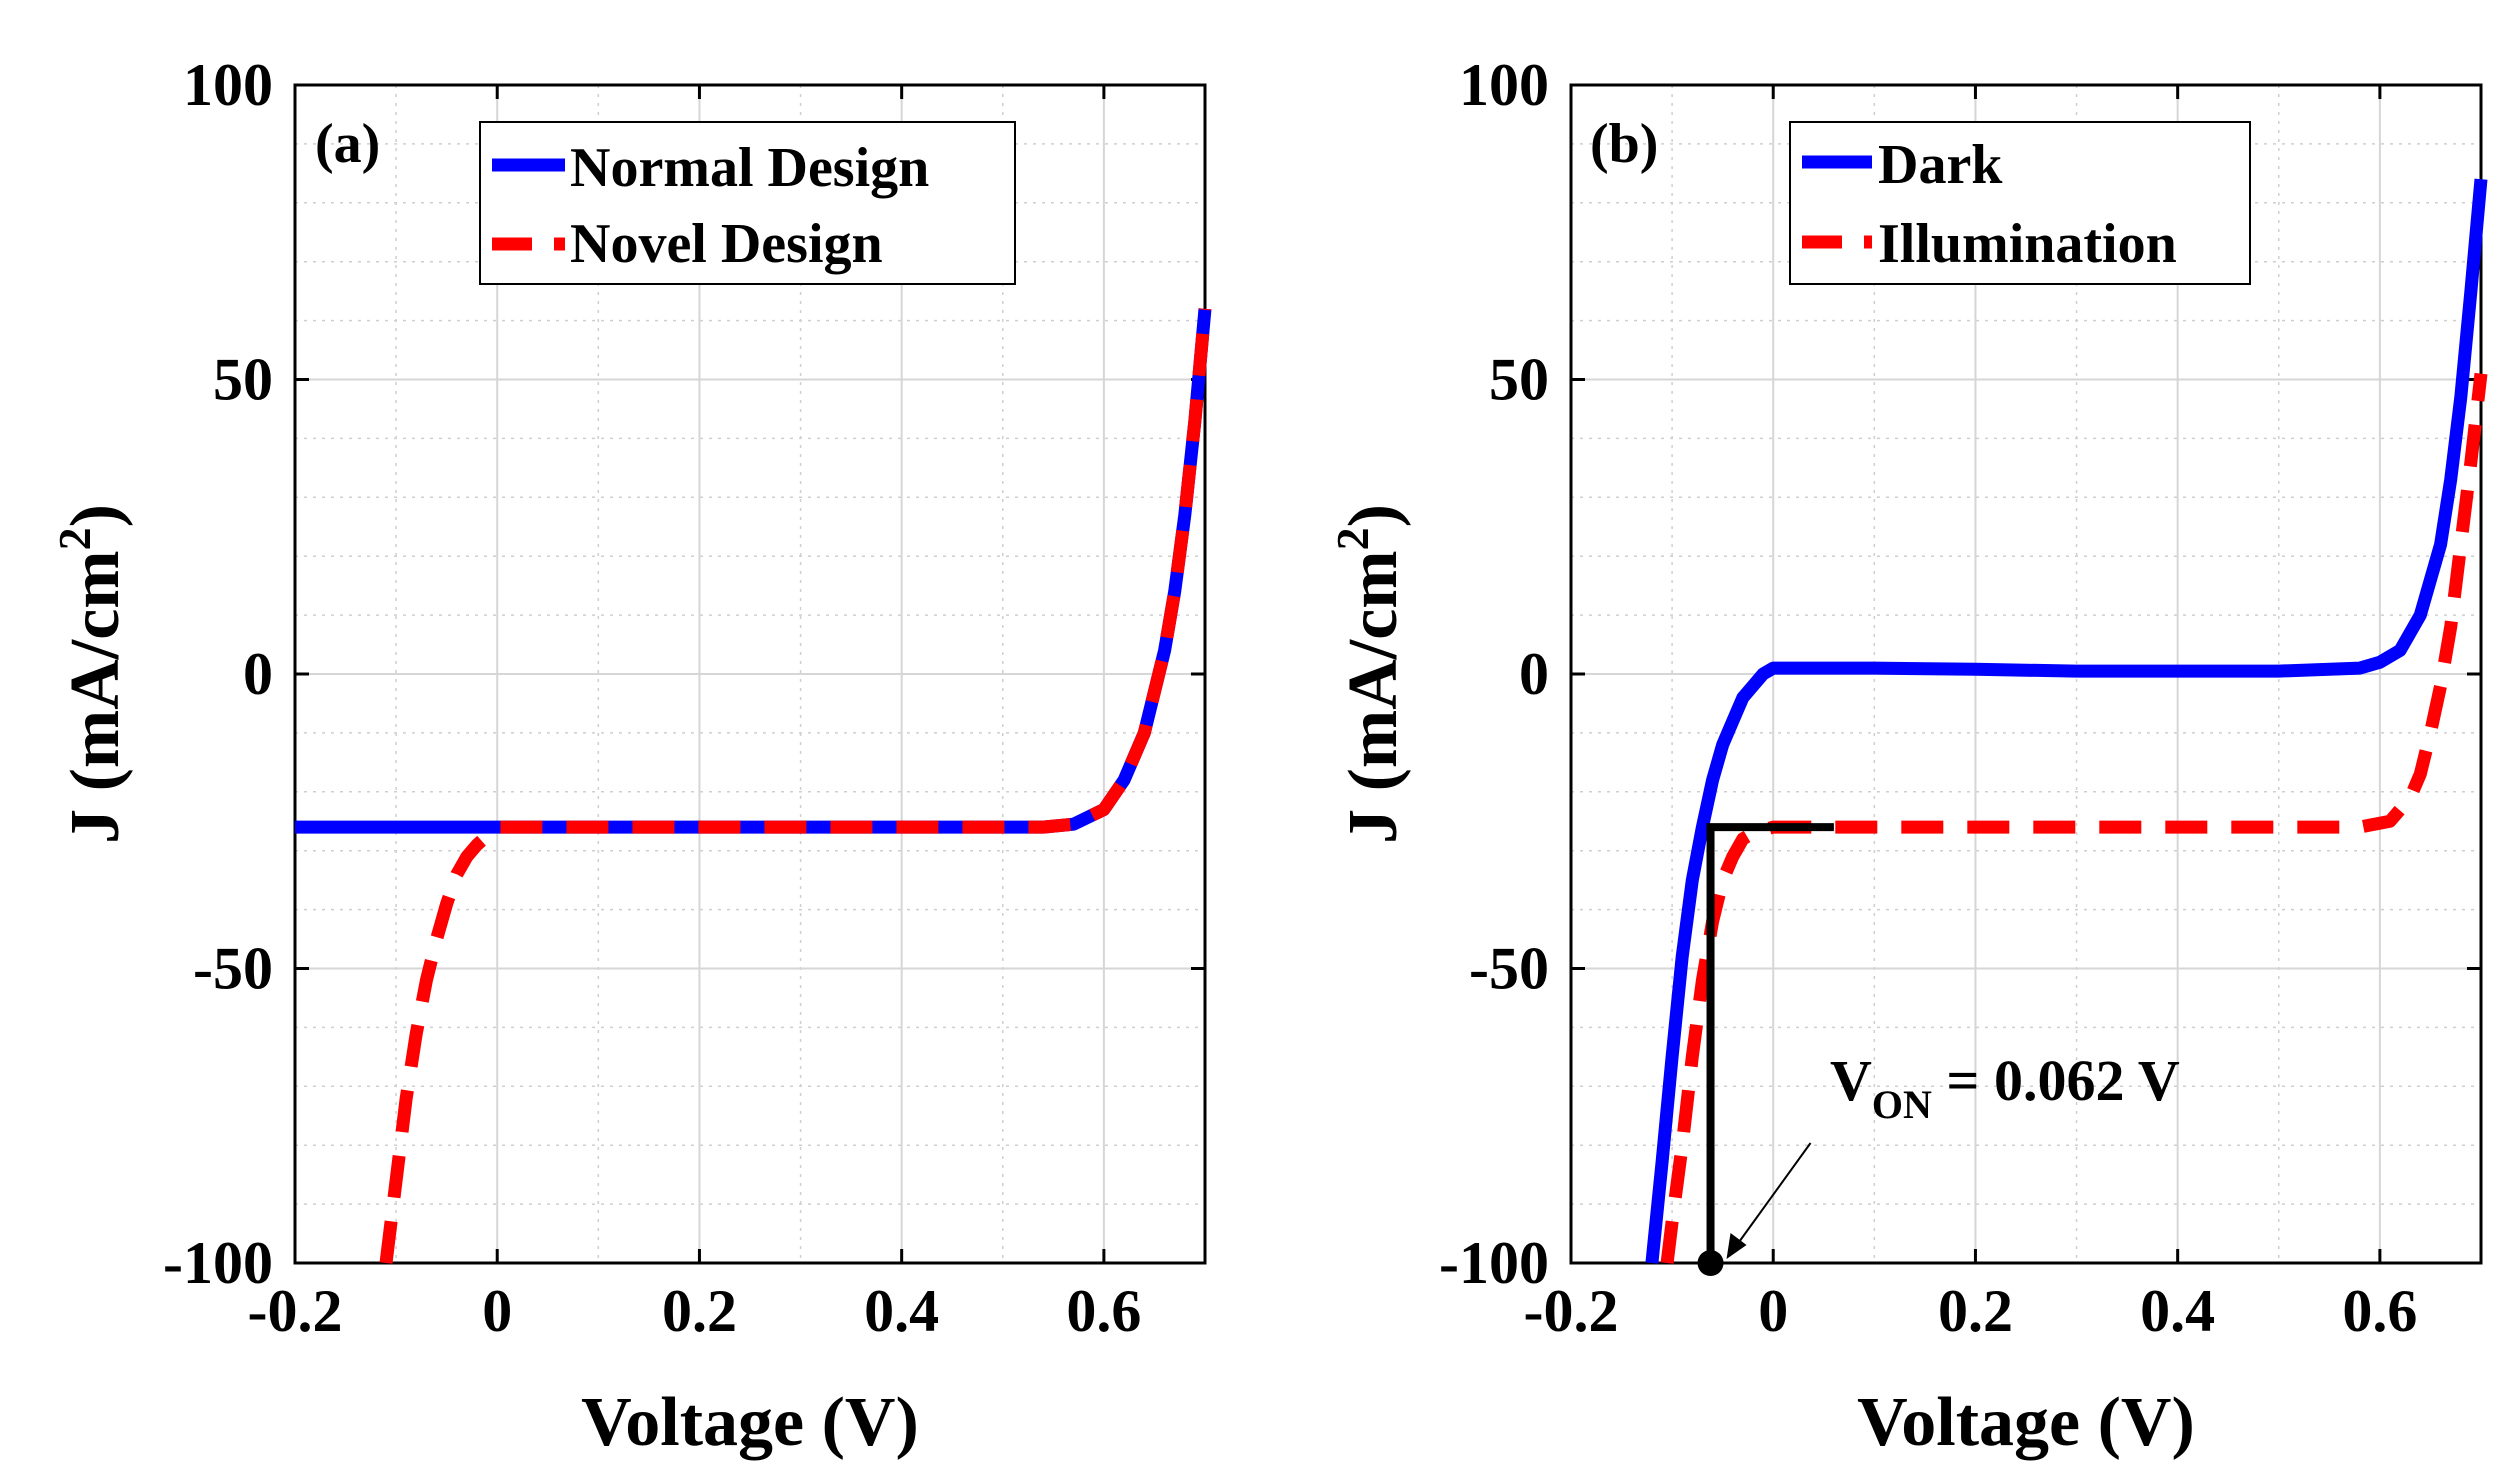 This screenshot has height=1470, width=2499. I want to click on panel-b-von-label-value: = 0.062 V, so click(2056, 1080).